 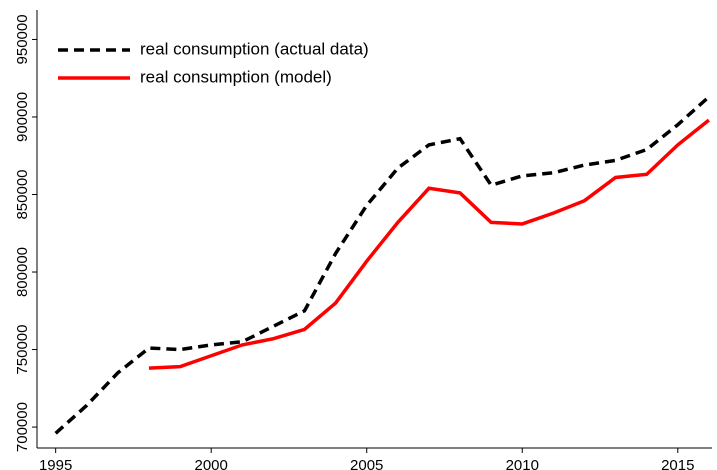 I want to click on y-tick-label: 900000, so click(x=22, y=117).